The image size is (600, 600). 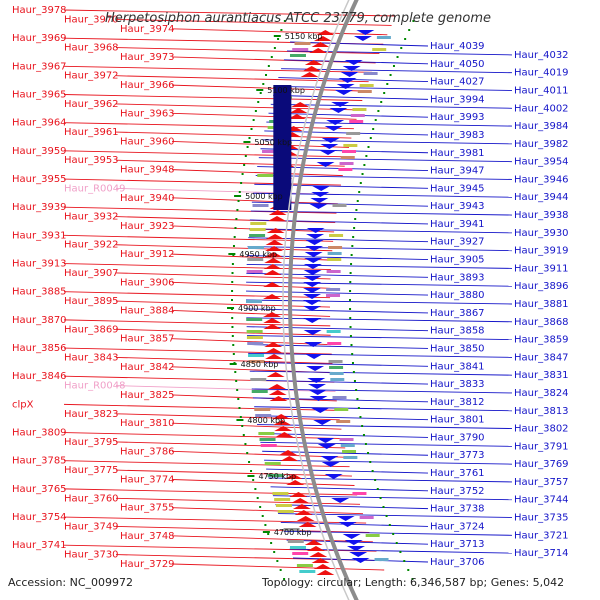 What do you see at coordinates (541, 179) in the screenshot?
I see `right-gene-label: Haur_3946` at bounding box center [541, 179].